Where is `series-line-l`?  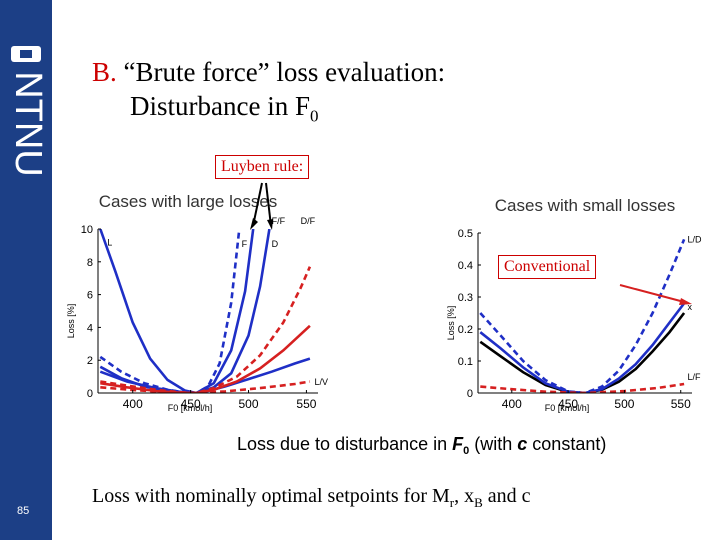 series-line-l is located at coordinates (205, 311).